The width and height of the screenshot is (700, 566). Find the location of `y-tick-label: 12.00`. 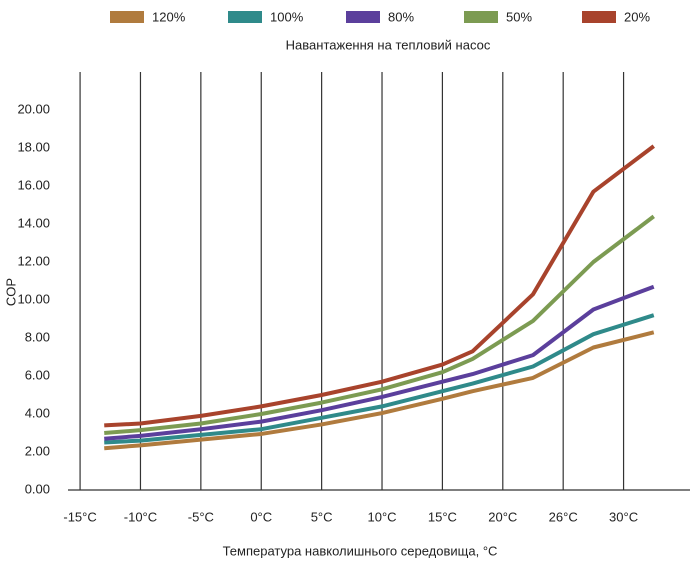

y-tick-label: 12.00 is located at coordinates (33, 260).